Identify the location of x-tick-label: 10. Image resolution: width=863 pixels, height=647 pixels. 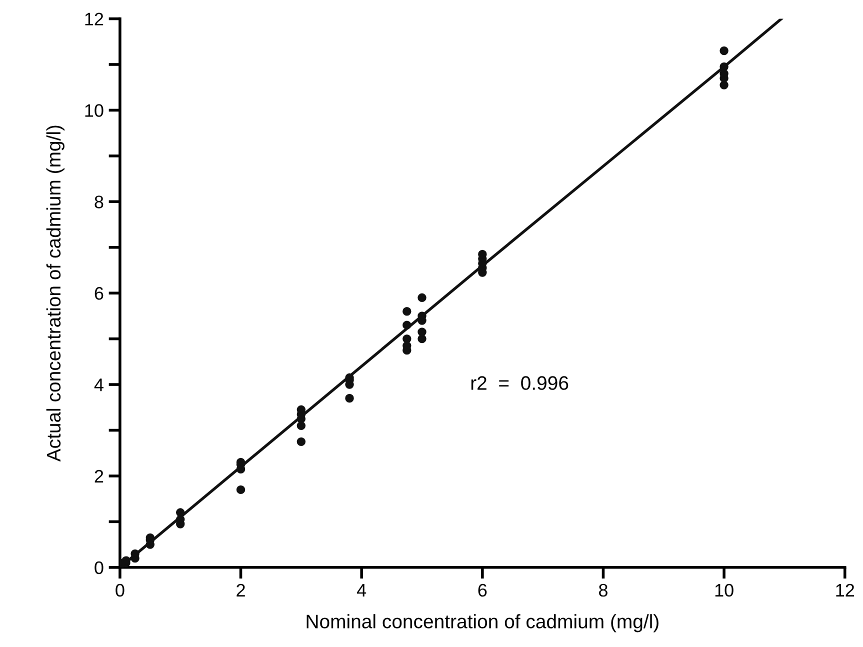
(724, 590).